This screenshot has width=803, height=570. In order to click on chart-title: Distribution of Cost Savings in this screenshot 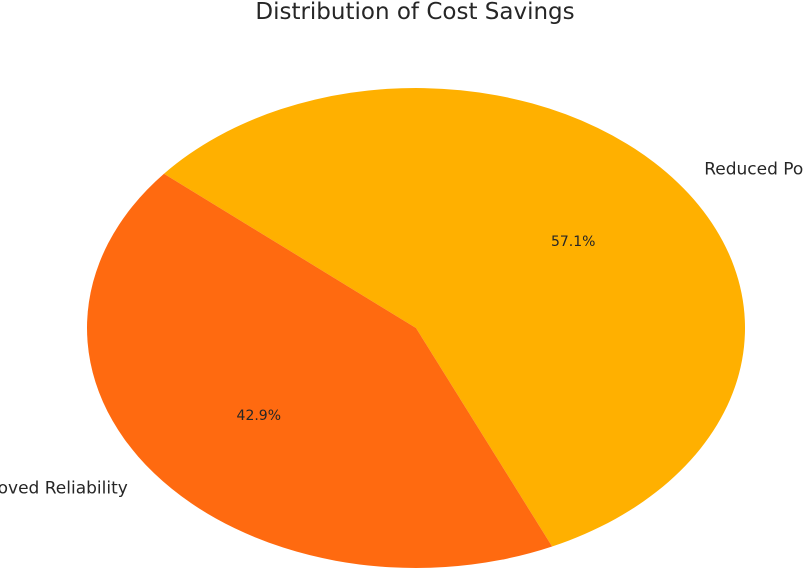, I will do `click(414, 12)`.